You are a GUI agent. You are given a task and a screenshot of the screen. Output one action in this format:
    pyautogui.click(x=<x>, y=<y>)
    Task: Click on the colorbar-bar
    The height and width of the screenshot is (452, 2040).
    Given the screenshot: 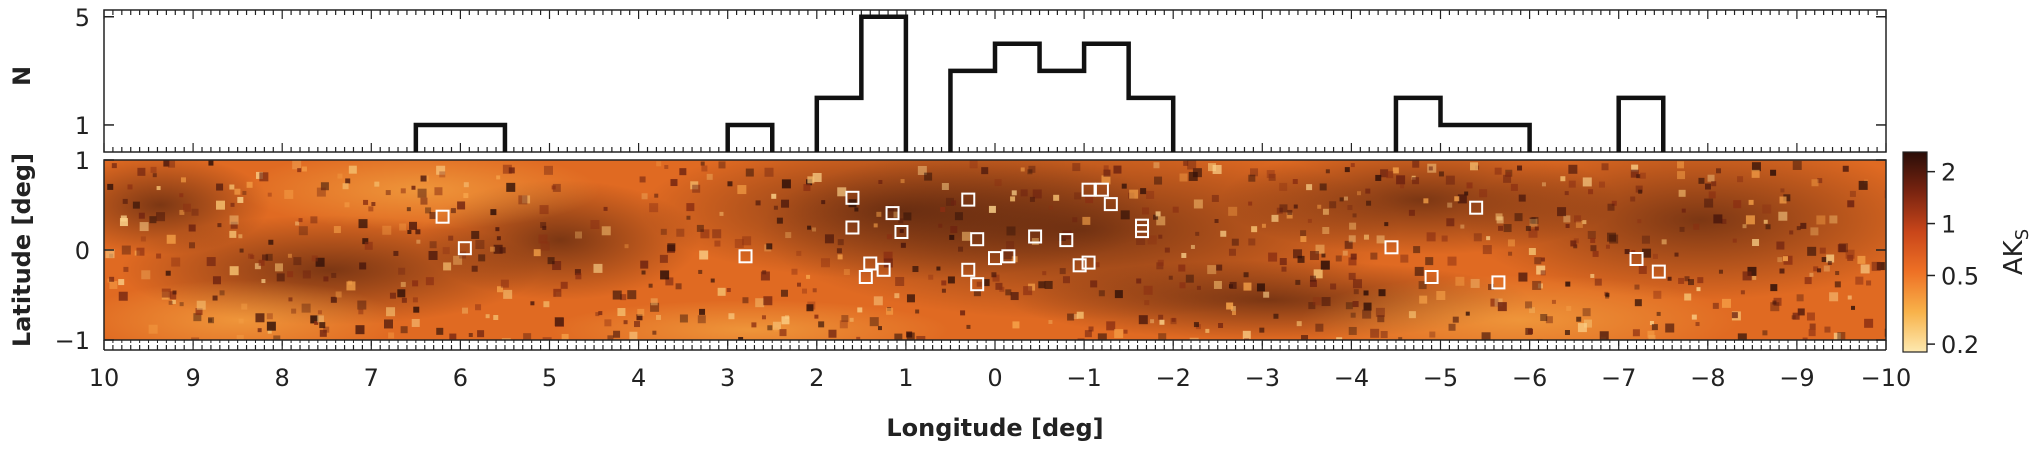 What is the action you would take?
    pyautogui.click(x=1915, y=252)
    